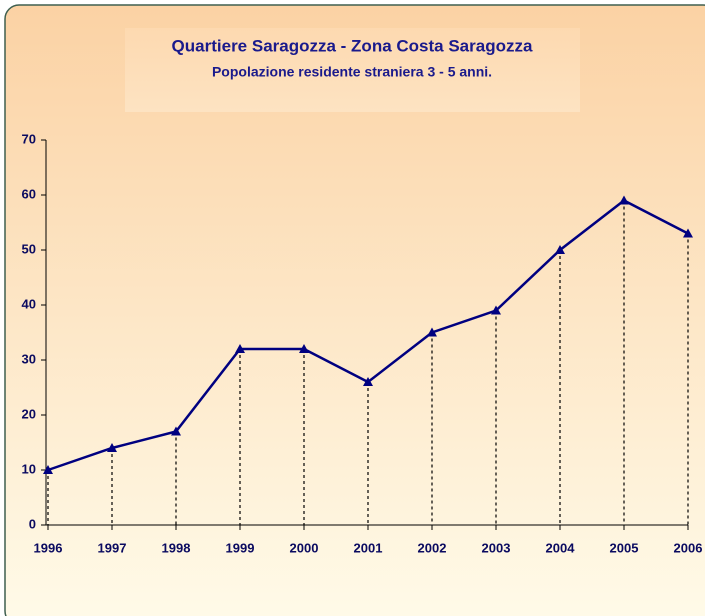 The height and width of the screenshot is (616, 705). What do you see at coordinates (496, 547) in the screenshot?
I see `x-tick-label: 2003` at bounding box center [496, 547].